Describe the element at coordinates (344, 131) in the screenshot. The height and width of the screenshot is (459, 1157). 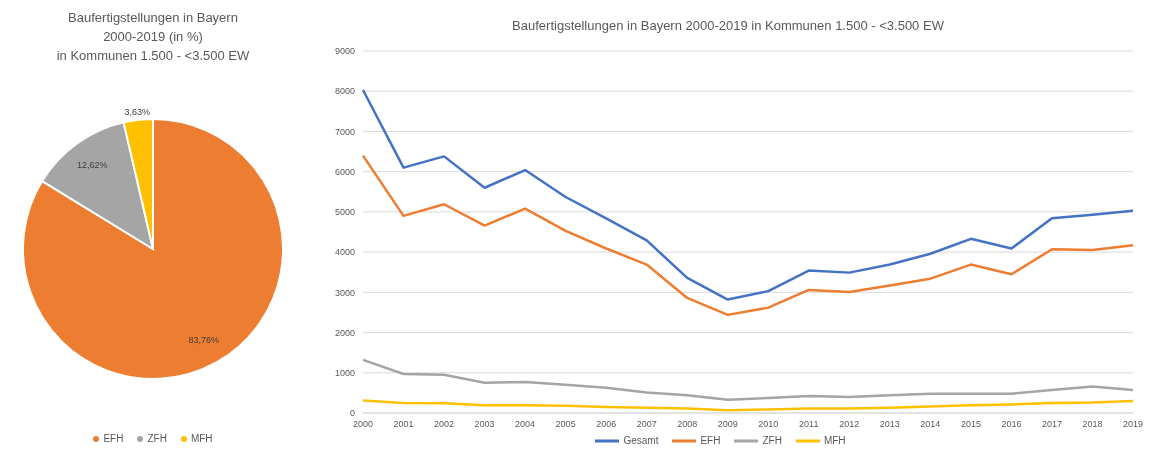
I see `y-tick-label: 7000` at that location.